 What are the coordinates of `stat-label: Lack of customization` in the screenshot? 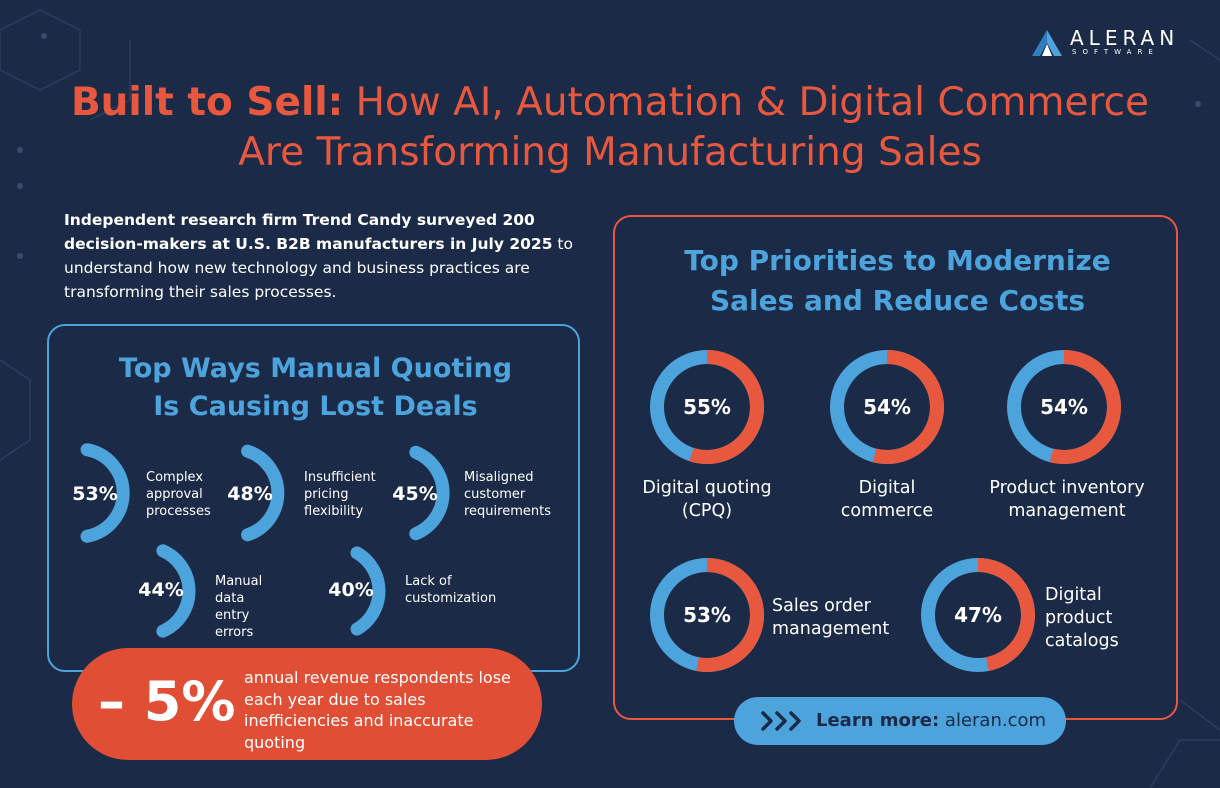 It's located at (450, 590).